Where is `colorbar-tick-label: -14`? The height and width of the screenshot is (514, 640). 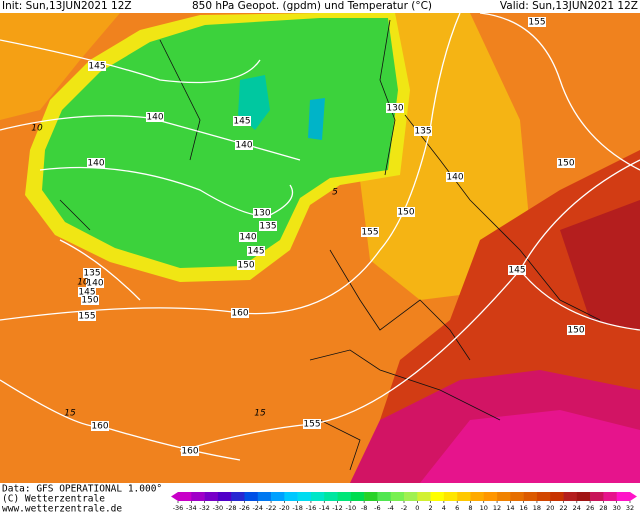 colorbar-tick-label: -14 is located at coordinates (324, 508).